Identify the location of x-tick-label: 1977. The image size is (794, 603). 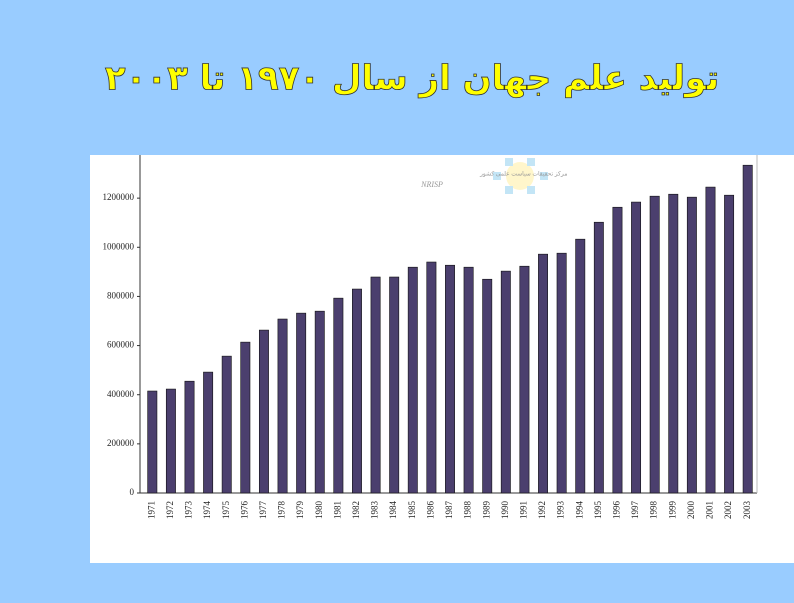
(263, 510).